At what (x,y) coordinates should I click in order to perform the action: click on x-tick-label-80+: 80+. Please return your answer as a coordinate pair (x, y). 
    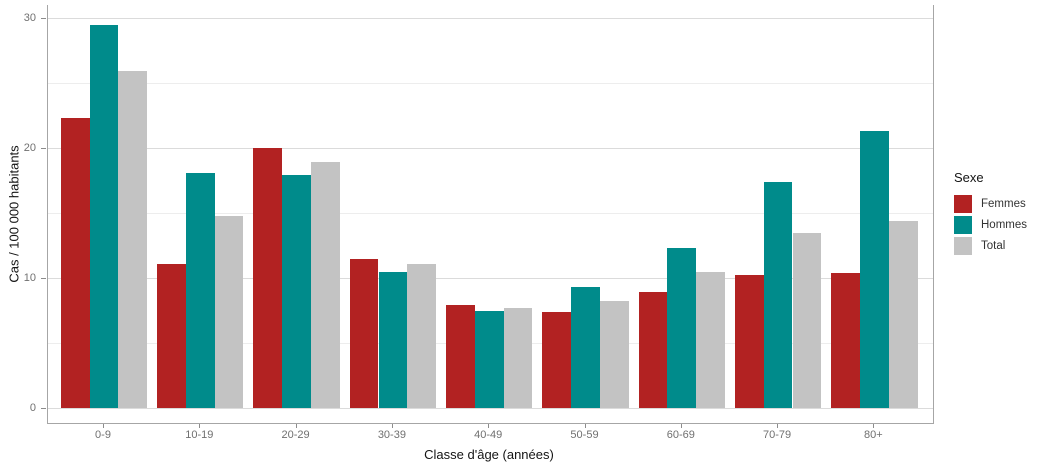
    Looking at the image, I should click on (873, 435).